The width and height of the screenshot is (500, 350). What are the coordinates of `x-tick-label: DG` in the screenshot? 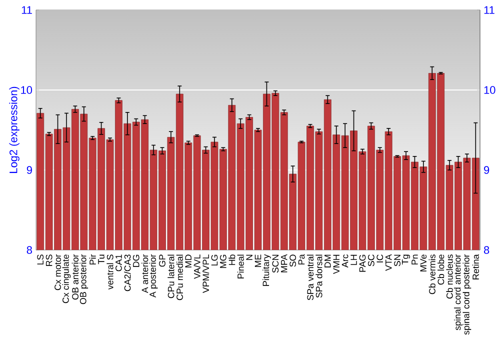 It's located at (136, 260).